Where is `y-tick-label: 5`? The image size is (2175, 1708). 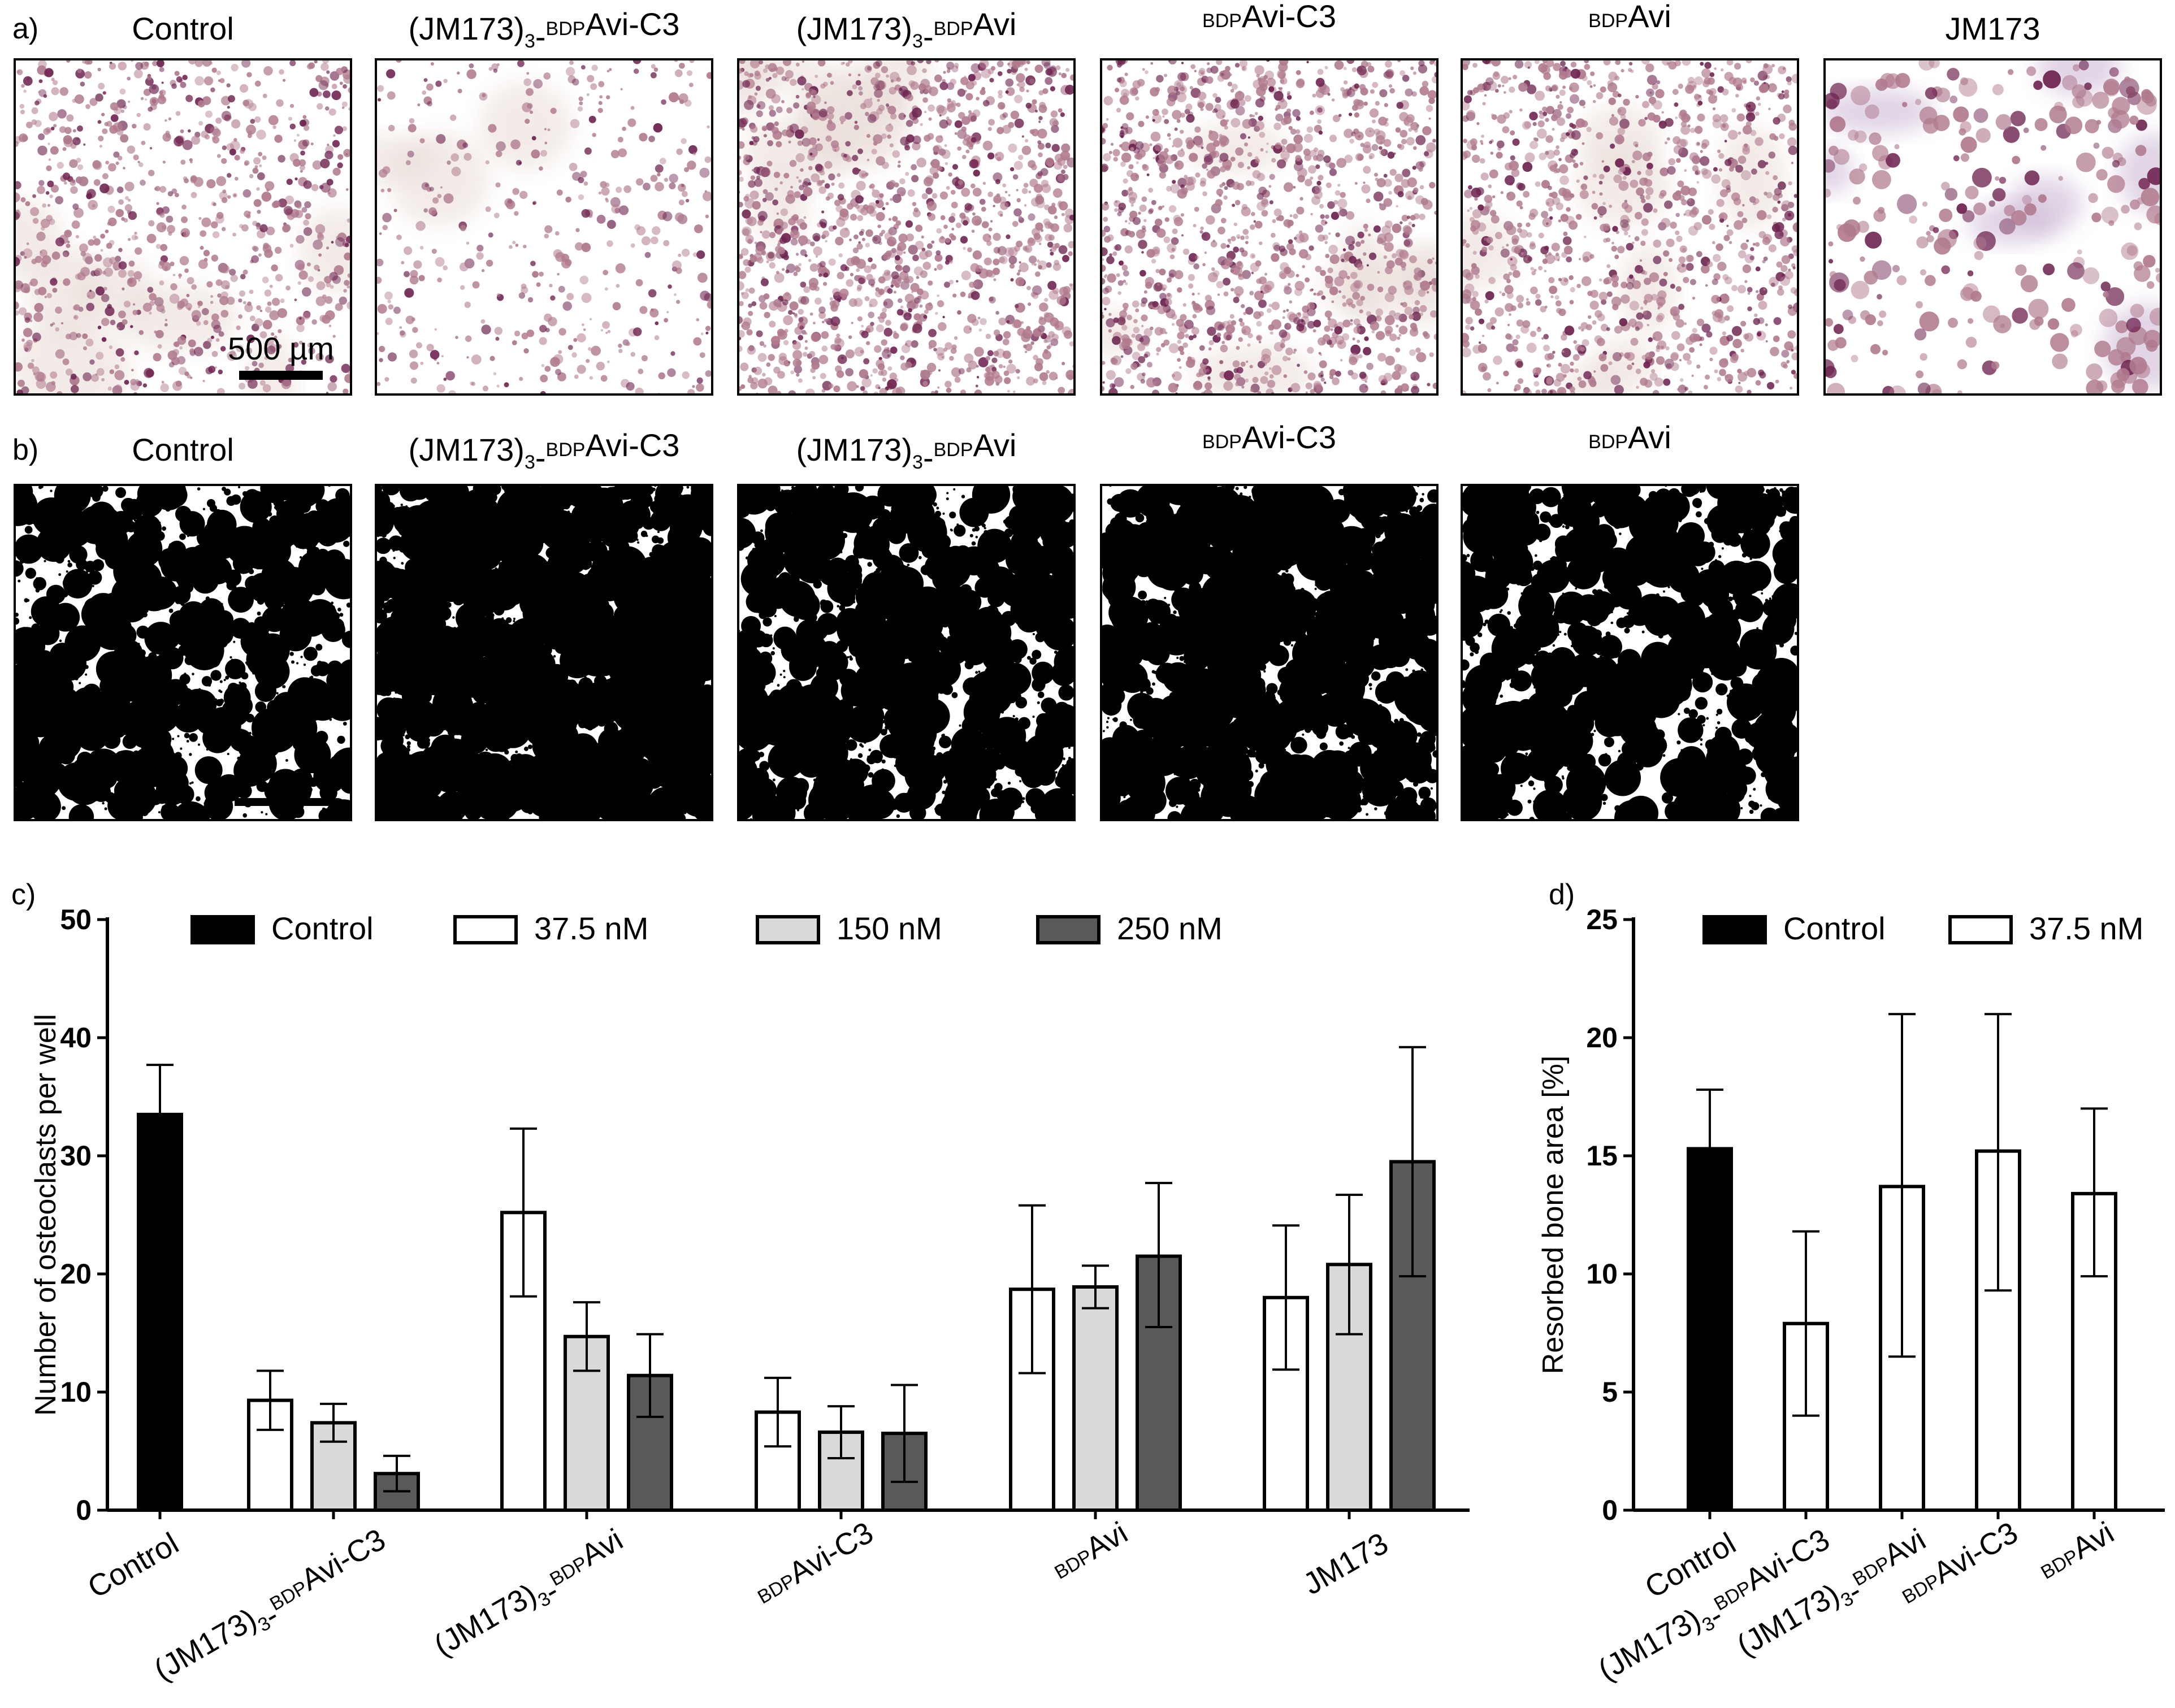 y-tick-label: 5 is located at coordinates (1610, 1392).